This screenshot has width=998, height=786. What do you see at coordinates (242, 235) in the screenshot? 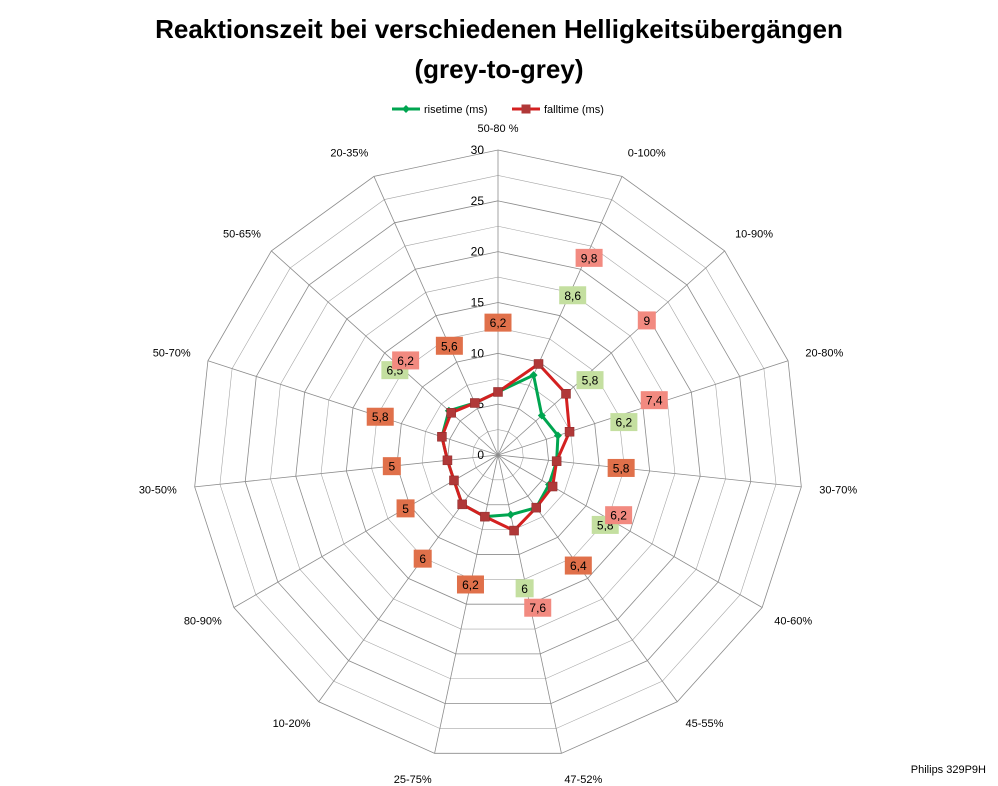
I see `category-label: 50-65%` at bounding box center [242, 235].